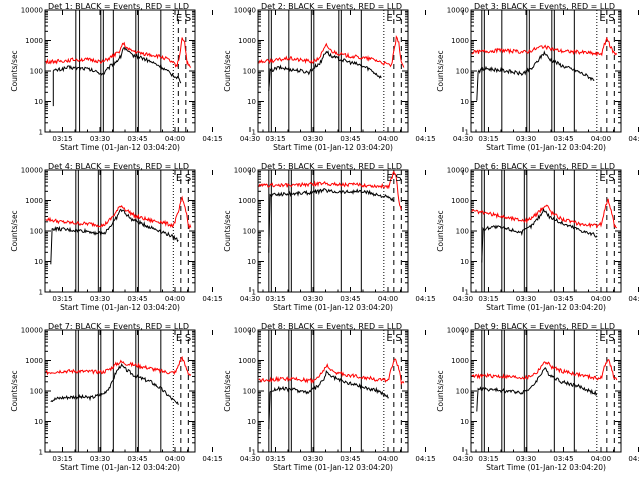 The width and height of the screenshot is (640, 480). Describe the element at coordinates (331, 6) in the screenshot. I see `panel-title: Det 2: BLACK = Events, RED = LLD` at that location.